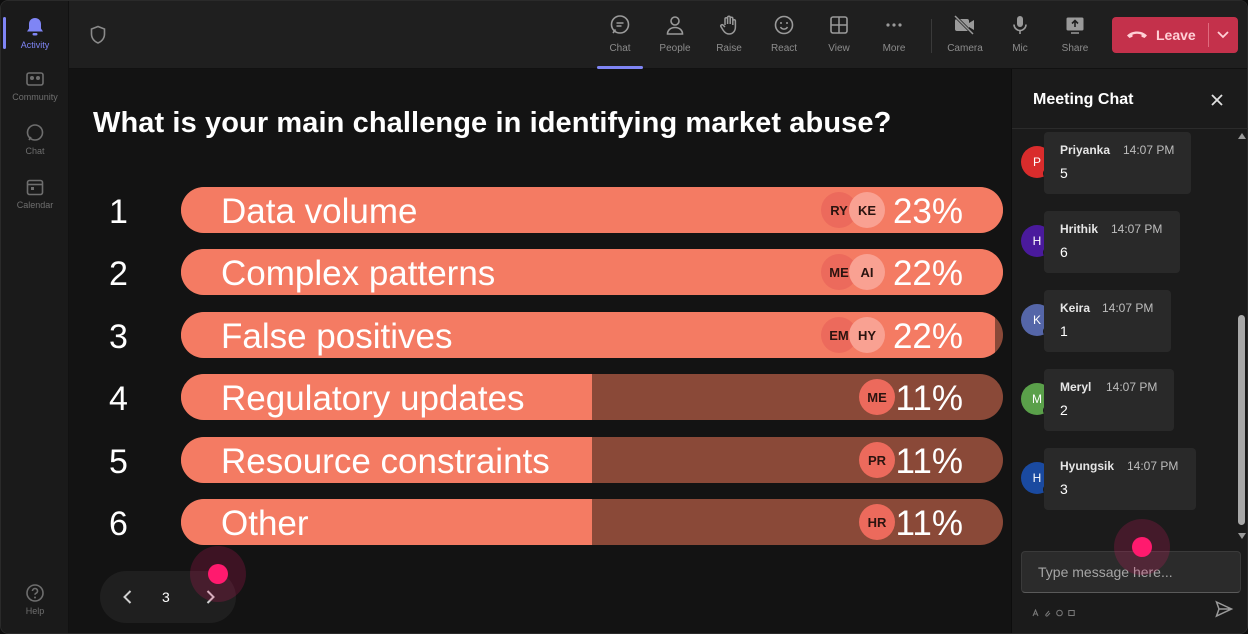 The width and height of the screenshot is (1248, 634). I want to click on toolbar-camera-button: Camera, so click(965, 36).